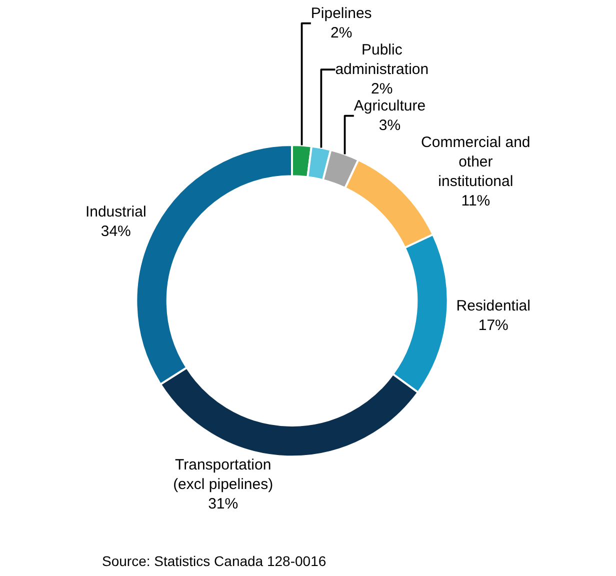 This screenshot has width=616, height=576. Describe the element at coordinates (389, 125) in the screenshot. I see `data-label: 3%` at that location.